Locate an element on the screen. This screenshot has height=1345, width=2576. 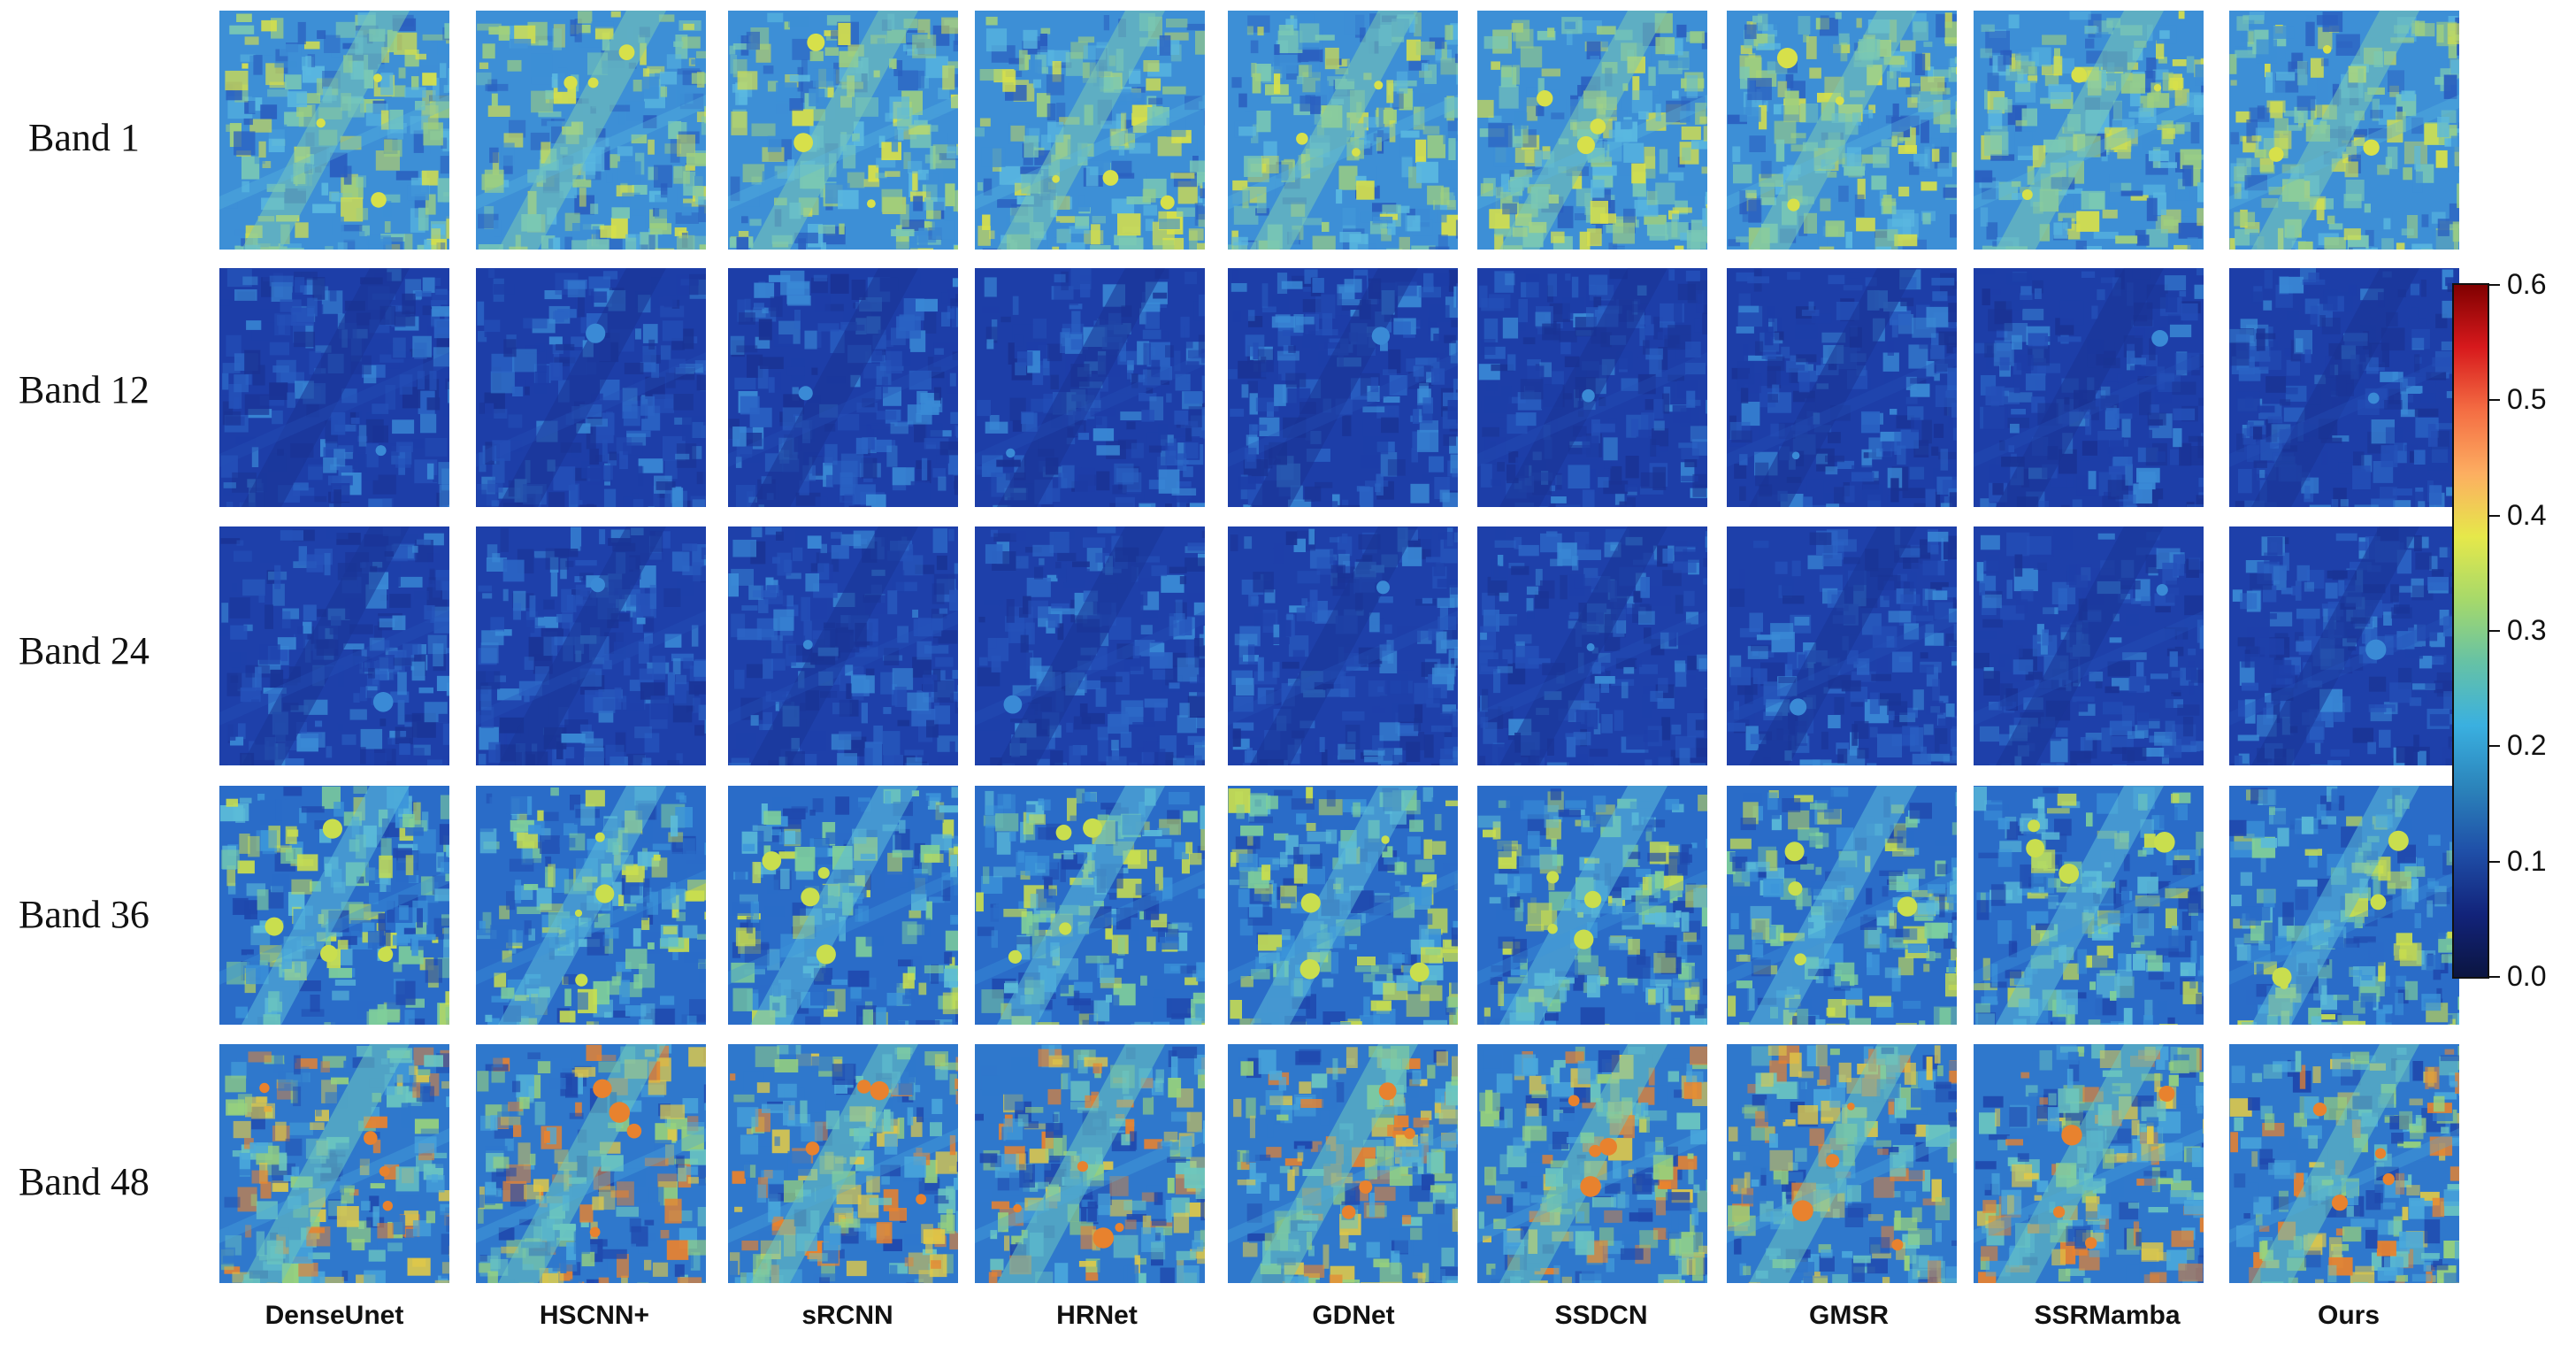
row-label-band-1: Band 1 is located at coordinates (84, 137).